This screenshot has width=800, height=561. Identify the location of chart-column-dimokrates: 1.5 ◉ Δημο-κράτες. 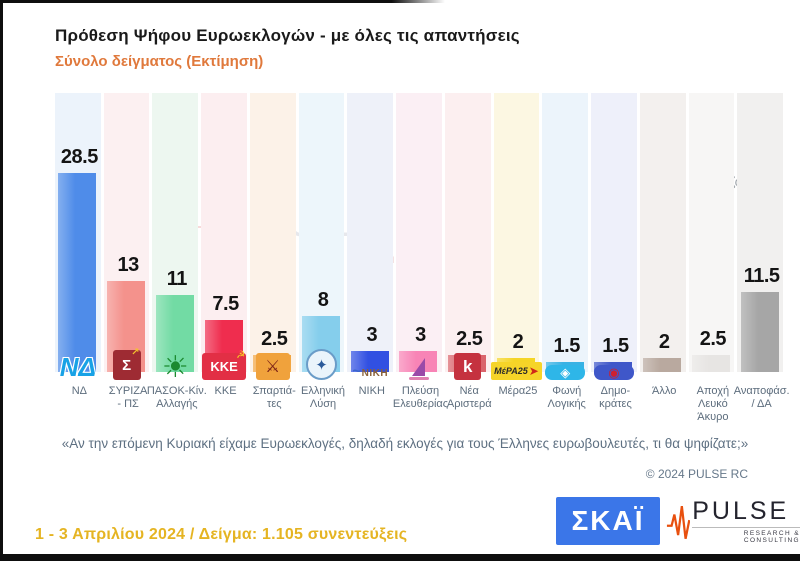
(615, 251).